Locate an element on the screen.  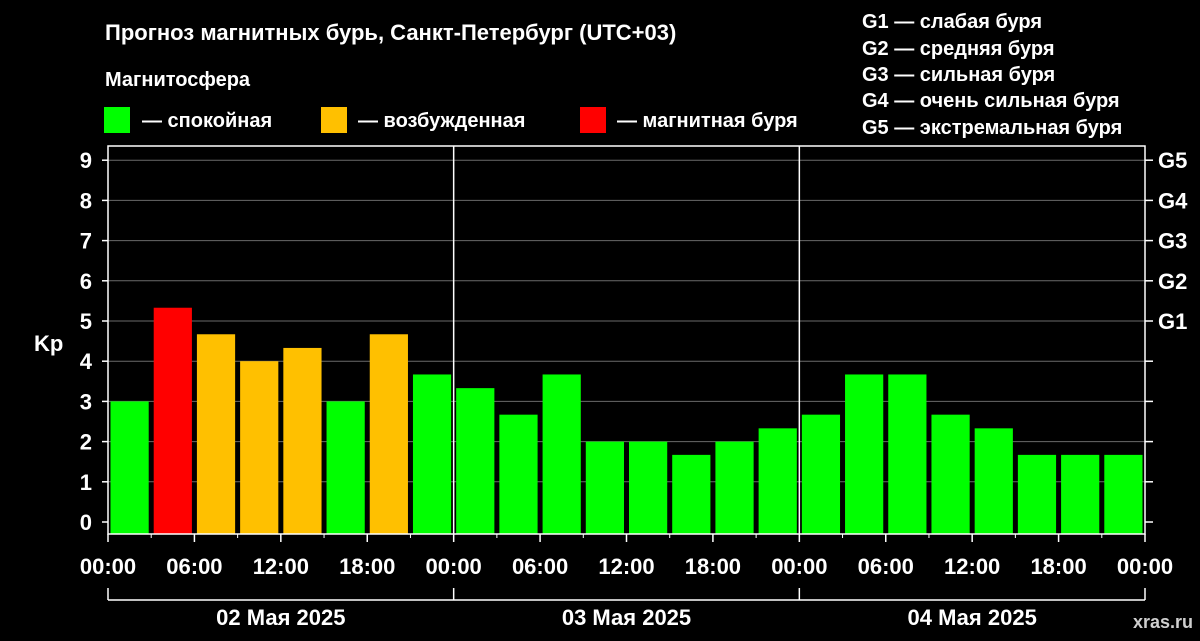
legend-label-calm: — спокойная is located at coordinates (207, 121).